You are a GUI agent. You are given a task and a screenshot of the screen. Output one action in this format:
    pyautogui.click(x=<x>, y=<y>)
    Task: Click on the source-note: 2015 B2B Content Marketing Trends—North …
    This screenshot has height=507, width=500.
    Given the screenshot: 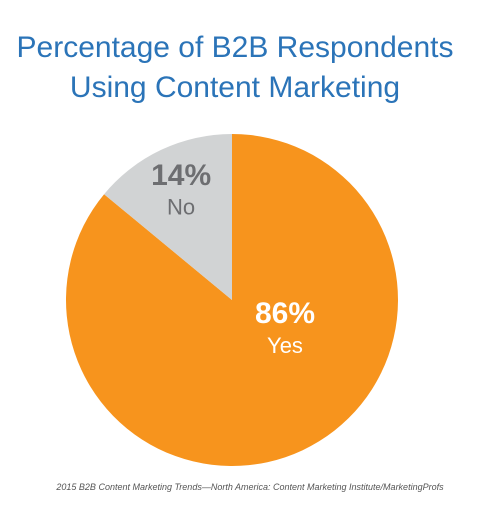 What is the action you would take?
    pyautogui.click(x=250, y=487)
    